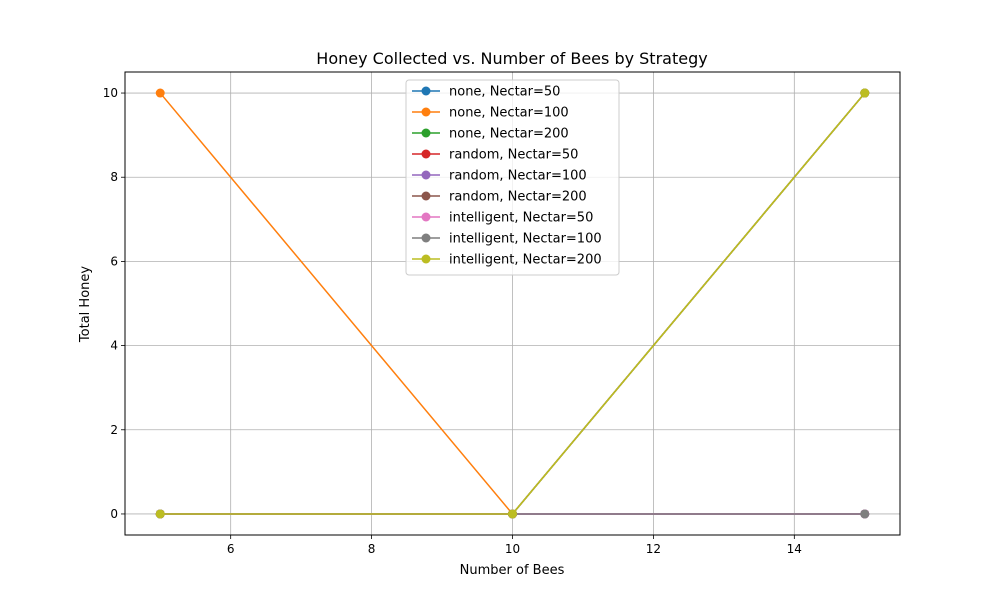  I want to click on y-axis-ticks: 0 2 4 6 8 10, so click(114, 303).